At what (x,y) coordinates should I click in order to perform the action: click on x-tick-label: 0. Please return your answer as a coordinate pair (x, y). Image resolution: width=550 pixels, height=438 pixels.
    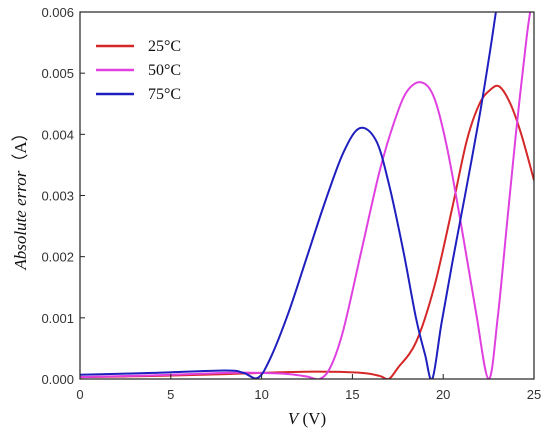
    Looking at the image, I should click on (79, 394).